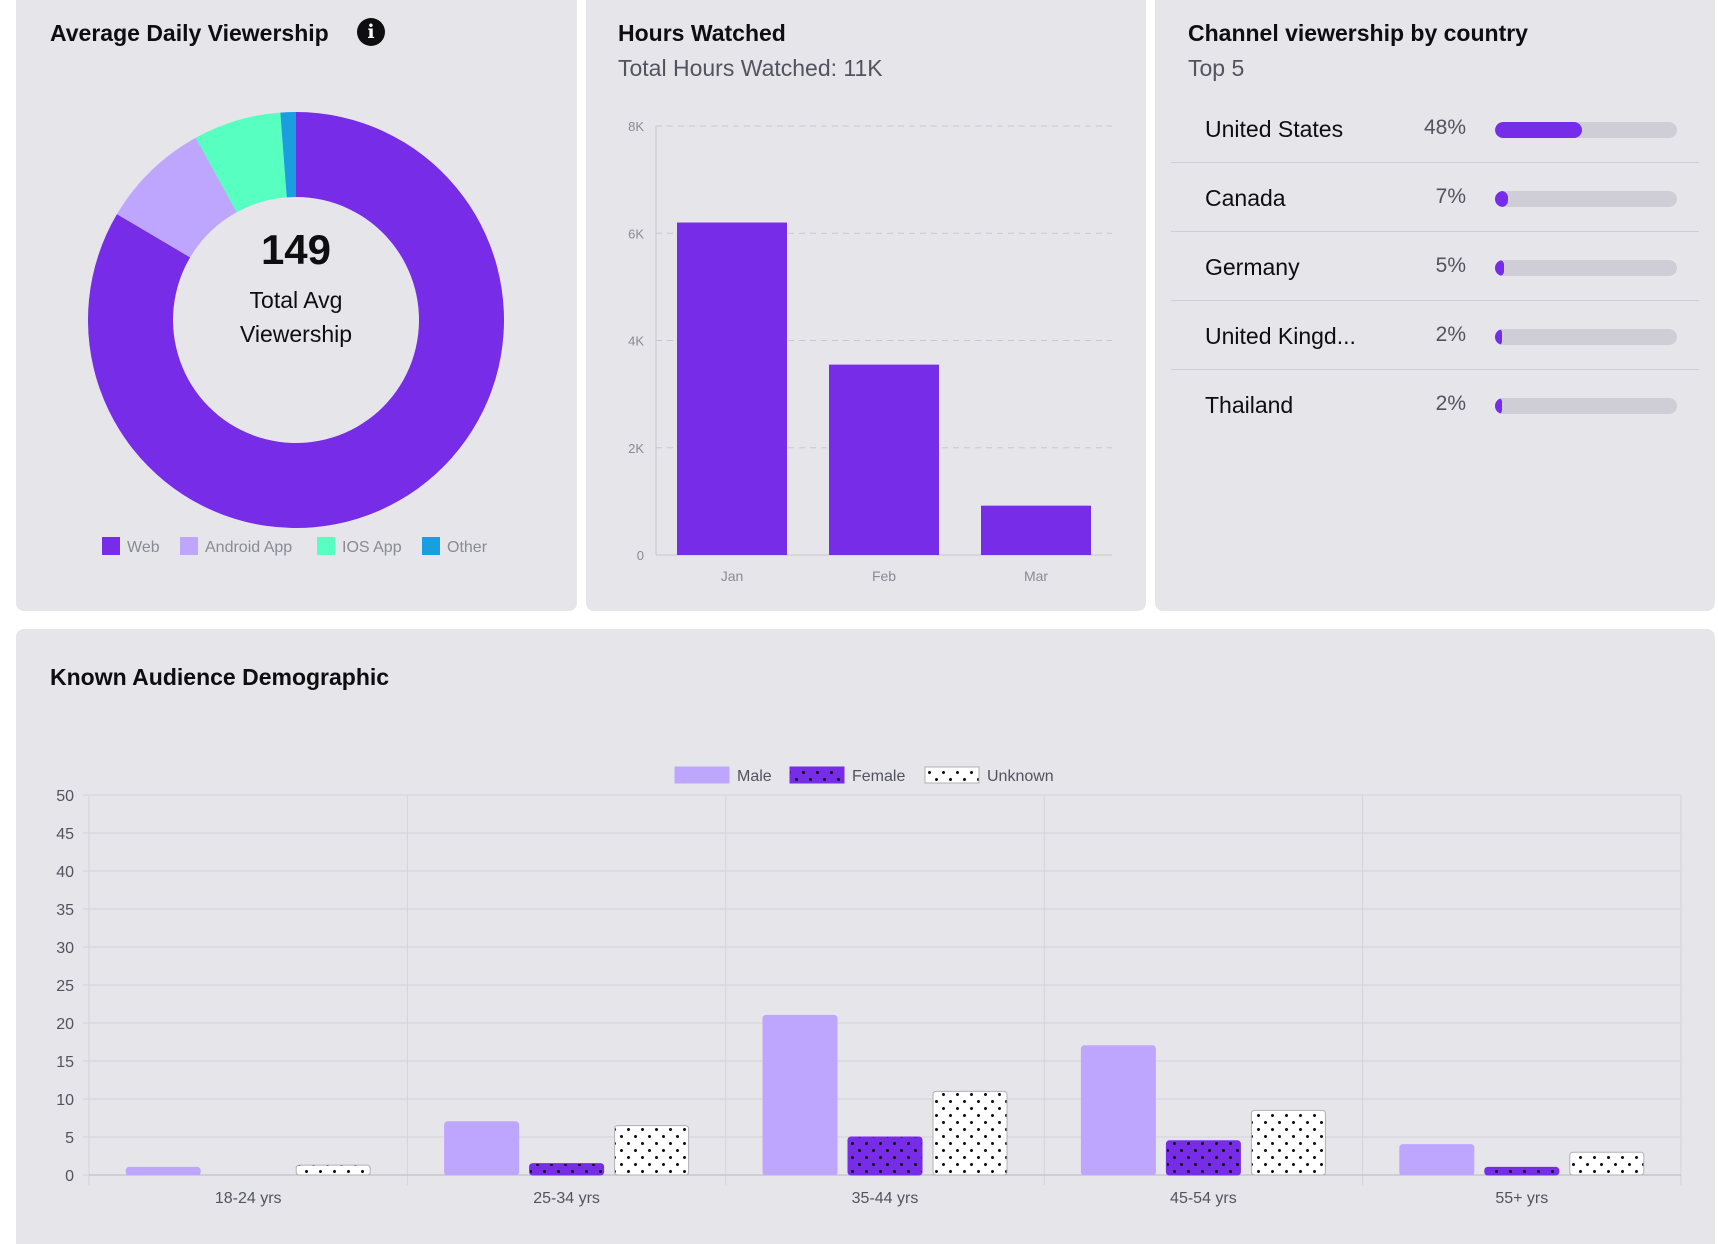 The height and width of the screenshot is (1244, 1718). Describe the element at coordinates (65, 948) in the screenshot. I see `y-tick-label: 30` at that location.